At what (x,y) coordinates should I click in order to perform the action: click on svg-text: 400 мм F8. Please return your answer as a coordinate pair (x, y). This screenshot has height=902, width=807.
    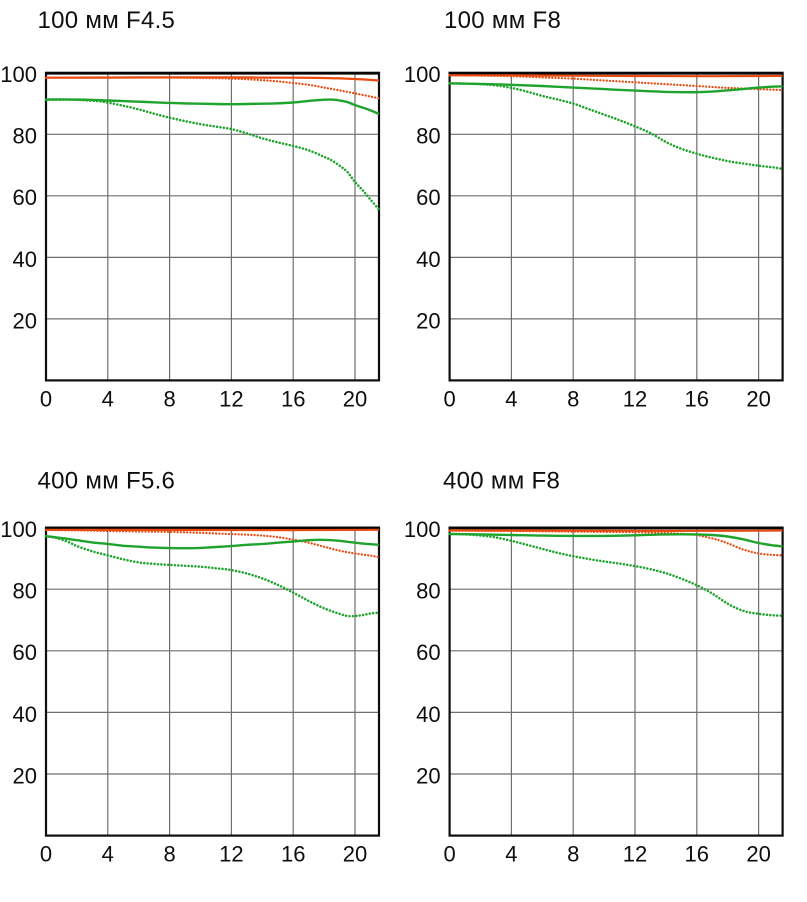
    Looking at the image, I should click on (501, 480).